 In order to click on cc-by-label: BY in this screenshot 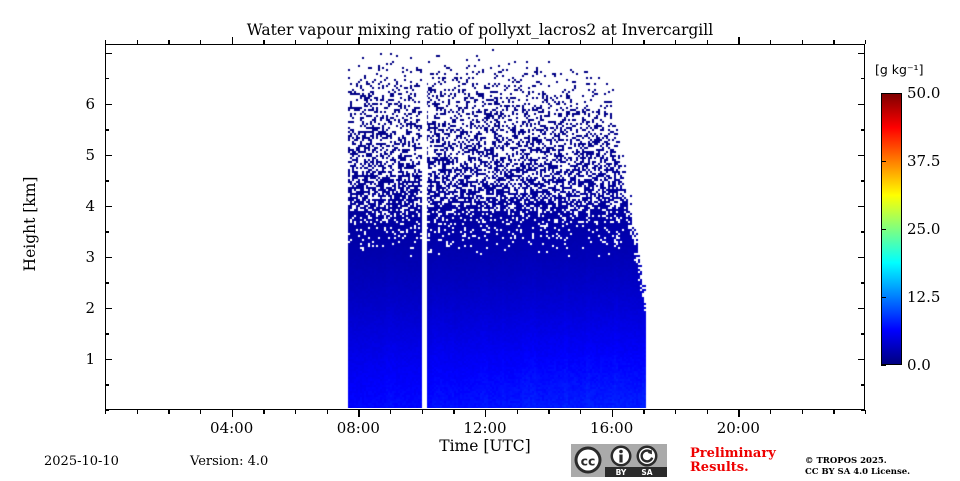, I will do `click(621, 472)`.